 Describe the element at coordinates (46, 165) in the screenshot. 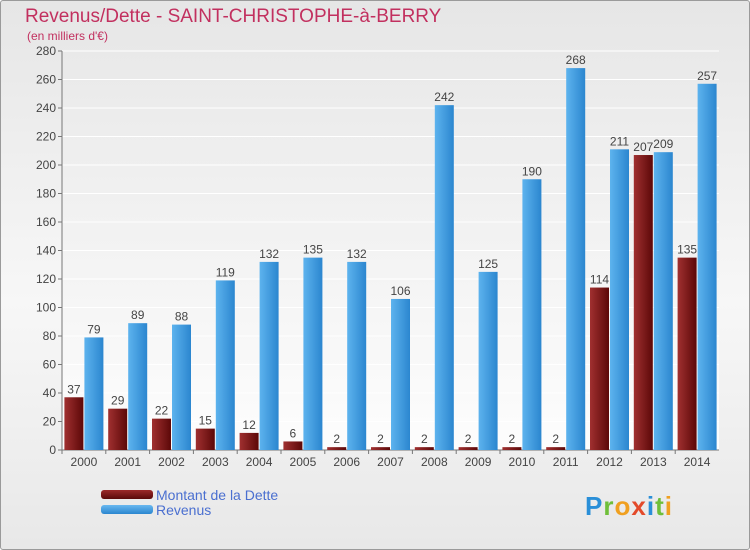

I see `y-tick-label-200: 200` at that location.